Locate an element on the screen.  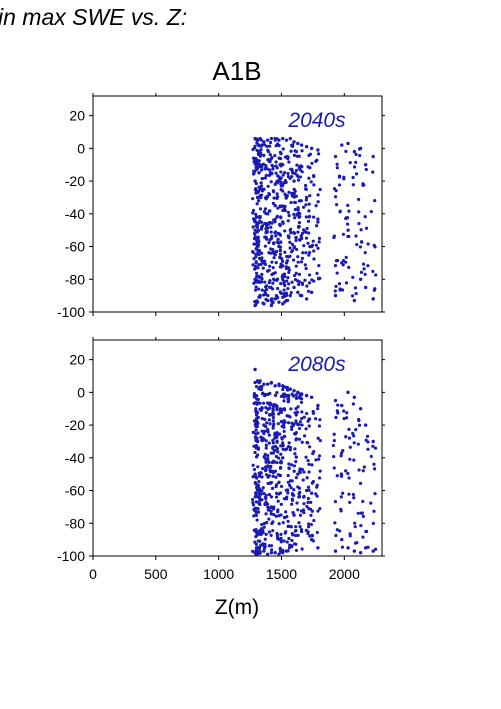
x-tick-label: 1500 is located at coordinates (281, 574).